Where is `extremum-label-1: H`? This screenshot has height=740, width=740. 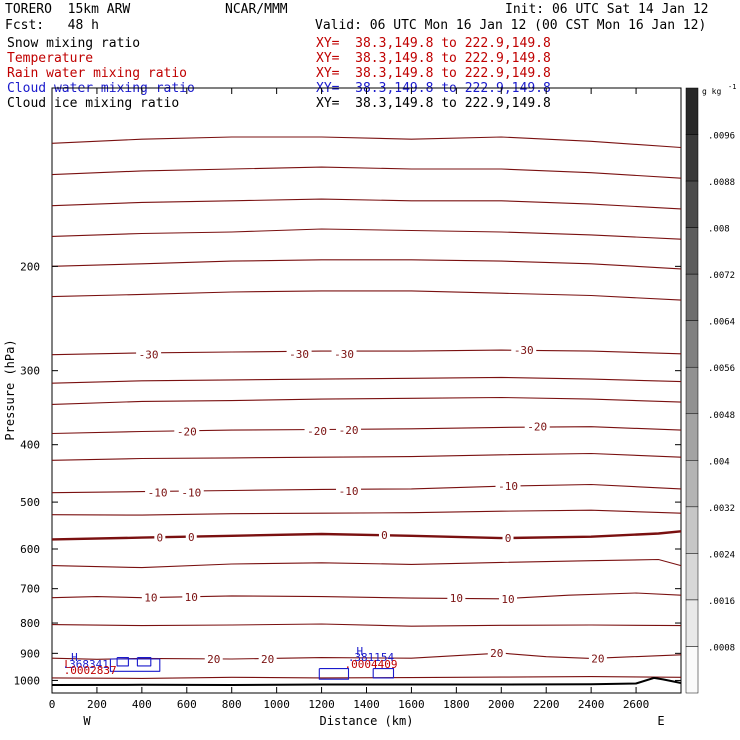
extremum-label-1: H is located at coordinates (74, 657).